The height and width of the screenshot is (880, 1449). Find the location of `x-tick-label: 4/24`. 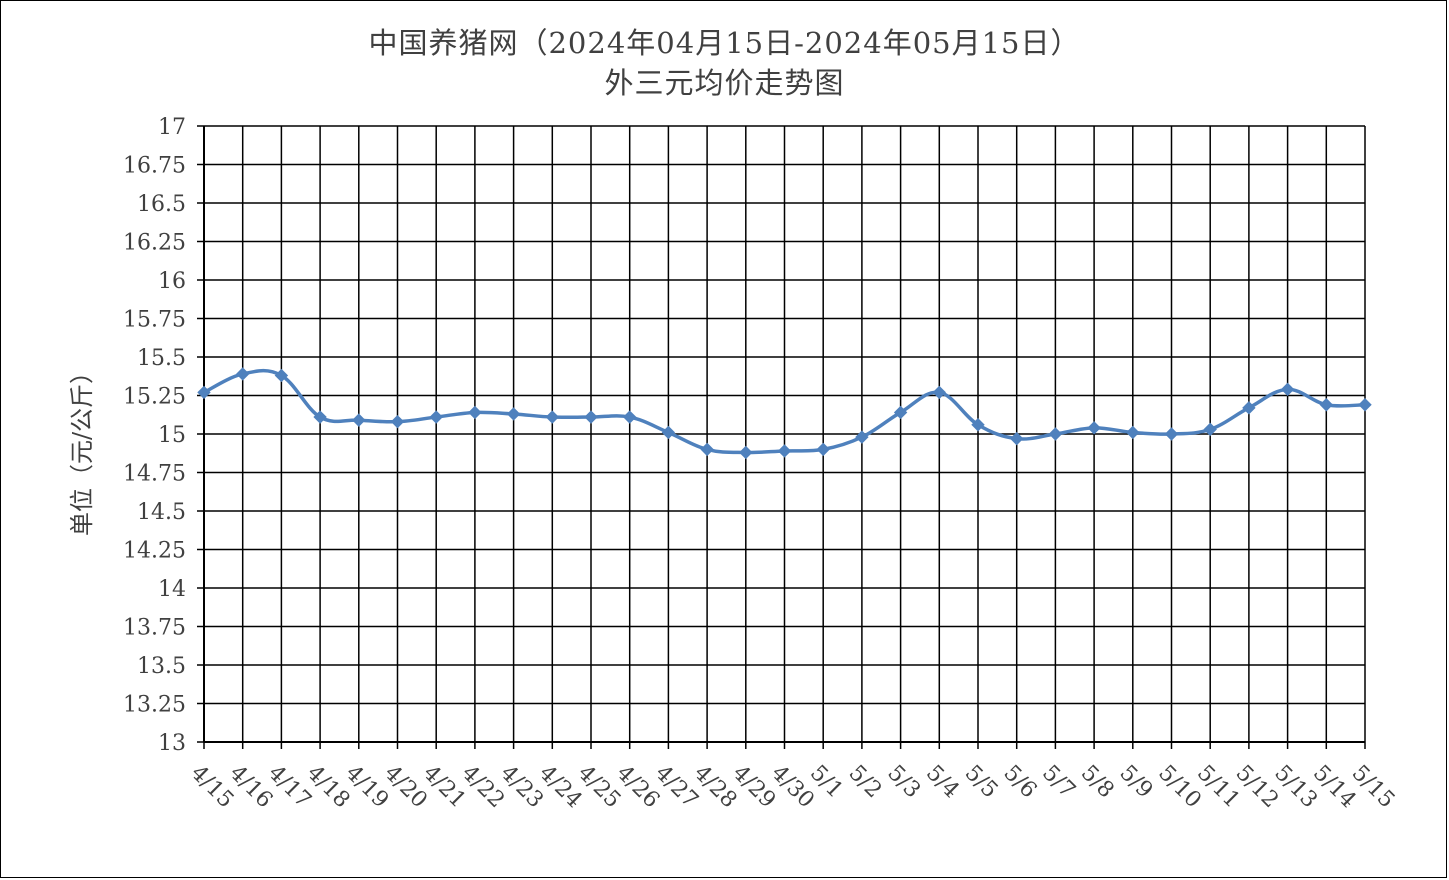

x-tick-label: 4/24 is located at coordinates (560, 787).